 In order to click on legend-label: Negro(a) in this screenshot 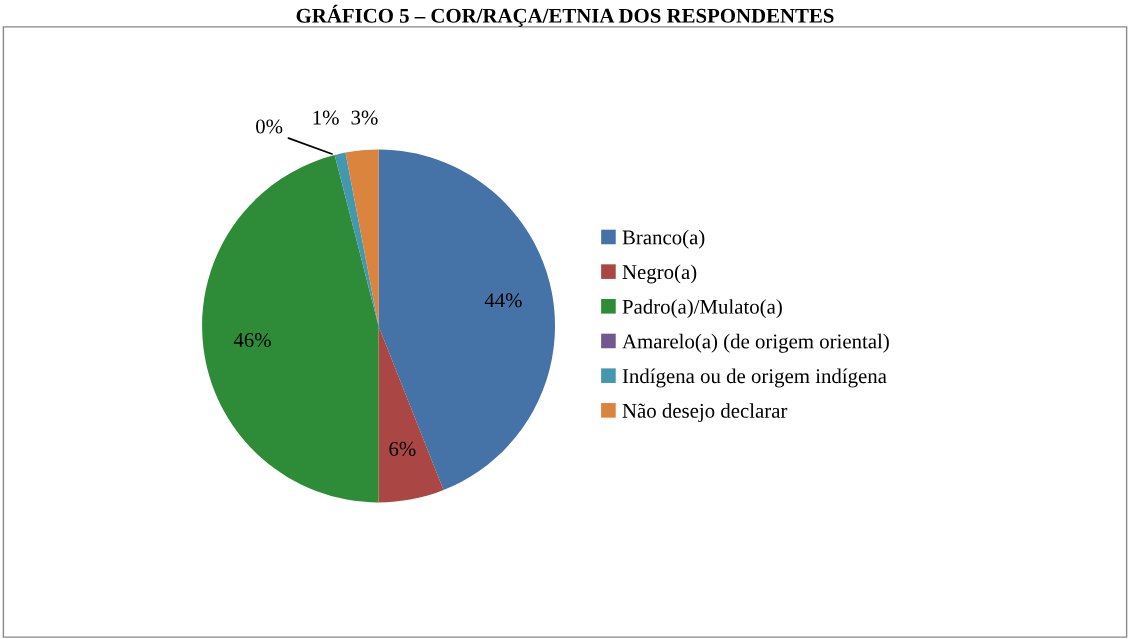, I will do `click(659, 274)`.